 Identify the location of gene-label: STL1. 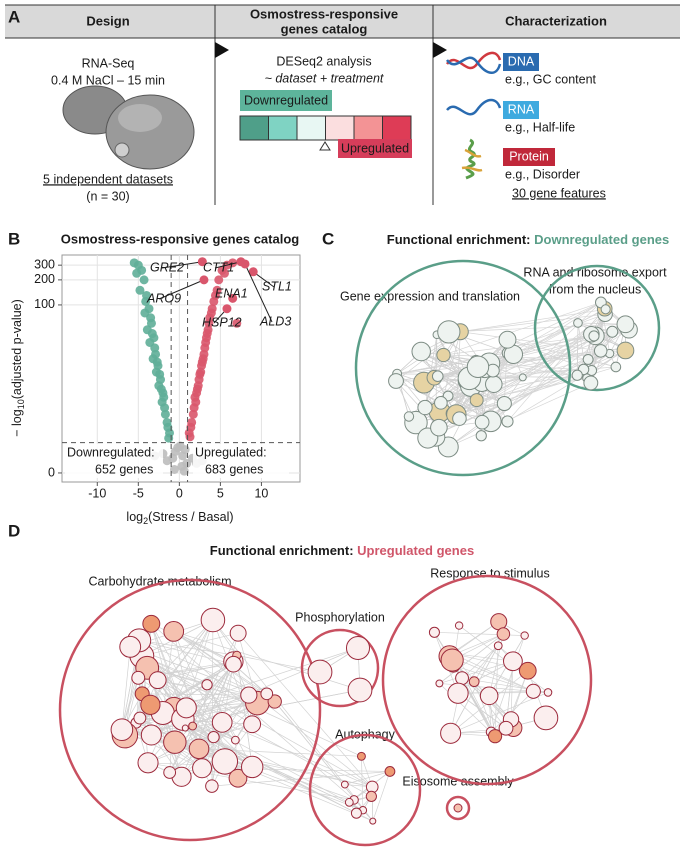
(277, 286).